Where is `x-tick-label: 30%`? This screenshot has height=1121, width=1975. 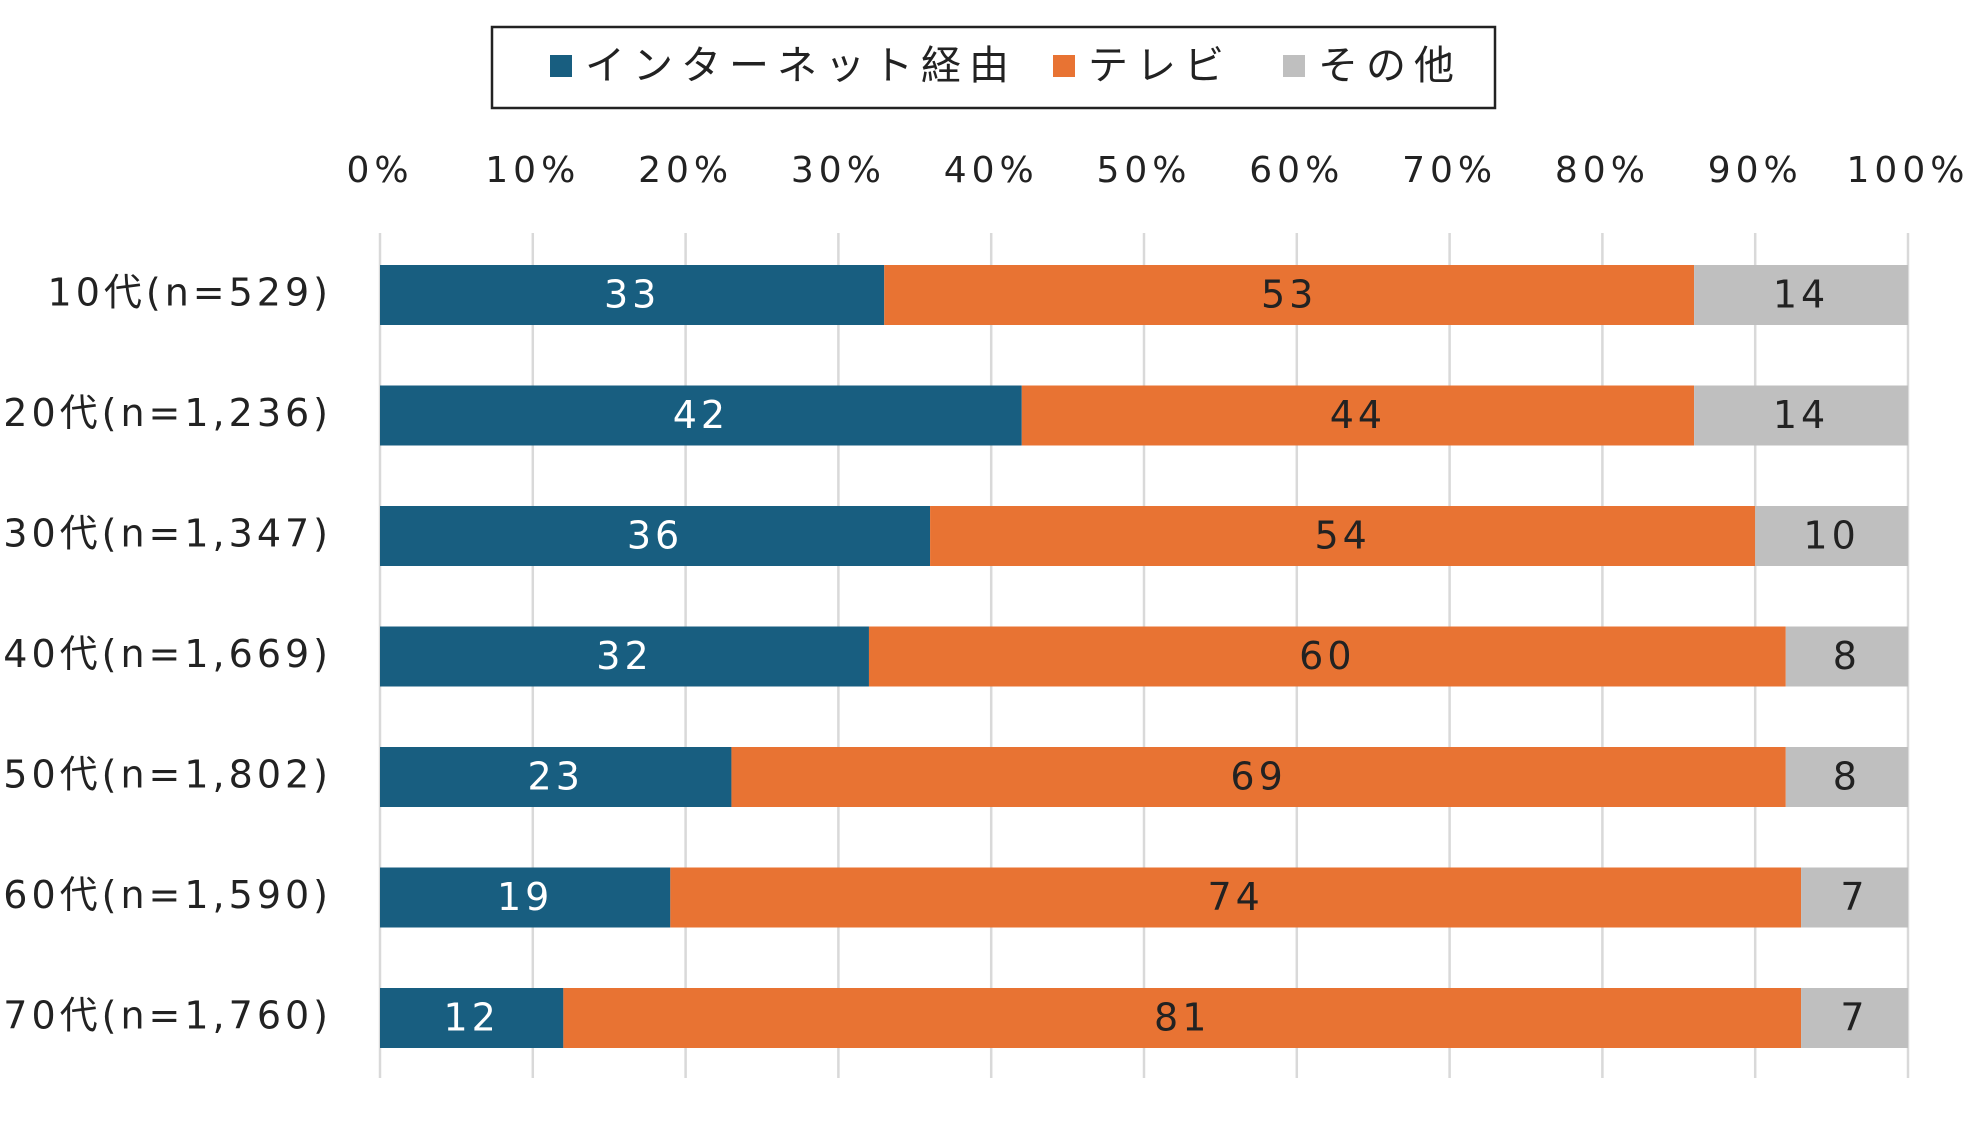
x-tick-label: 30% is located at coordinates (838, 170).